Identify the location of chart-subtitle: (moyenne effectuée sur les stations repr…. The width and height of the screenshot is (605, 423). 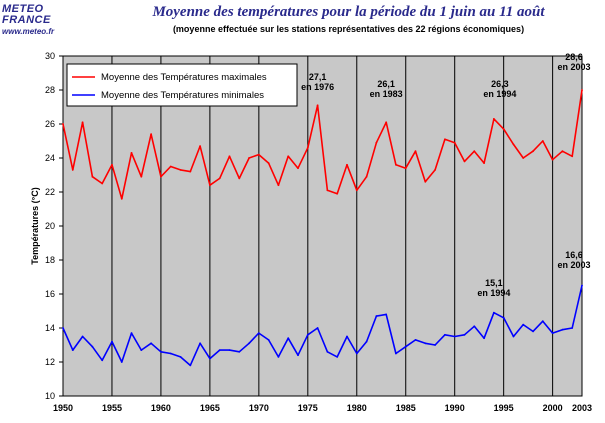
(348, 29).